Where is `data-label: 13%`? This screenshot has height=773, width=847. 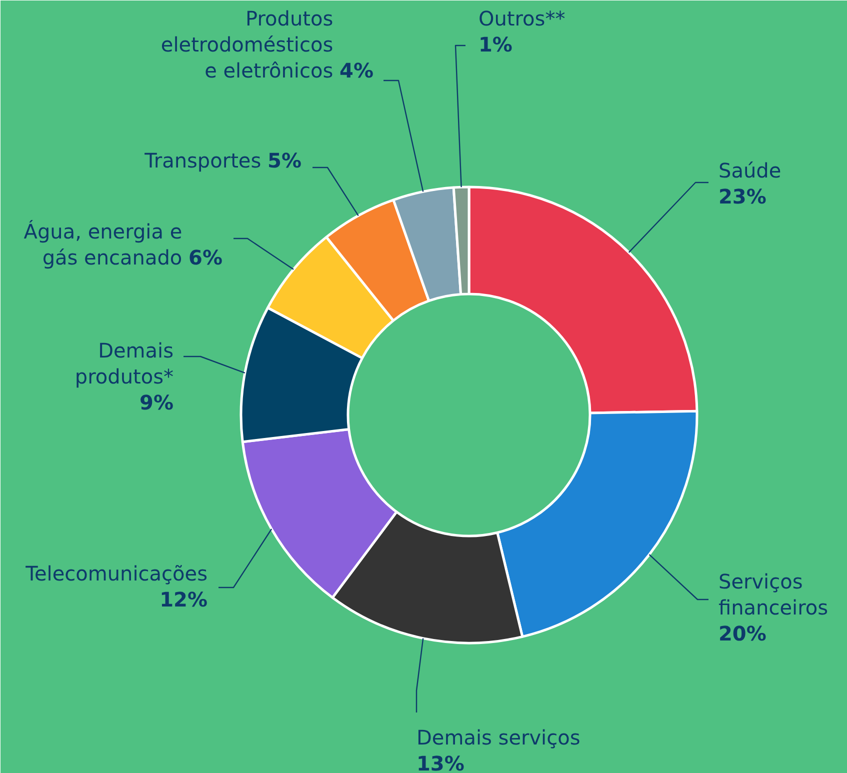 data-label: 13% is located at coordinates (440, 762).